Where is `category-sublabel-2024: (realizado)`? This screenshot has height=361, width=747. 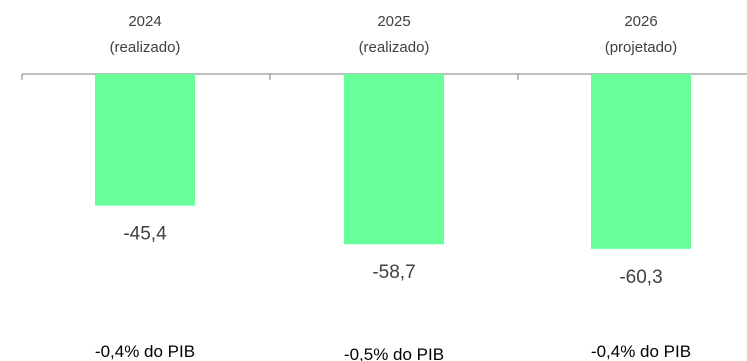 category-sublabel-2024: (realizado) is located at coordinates (145, 47).